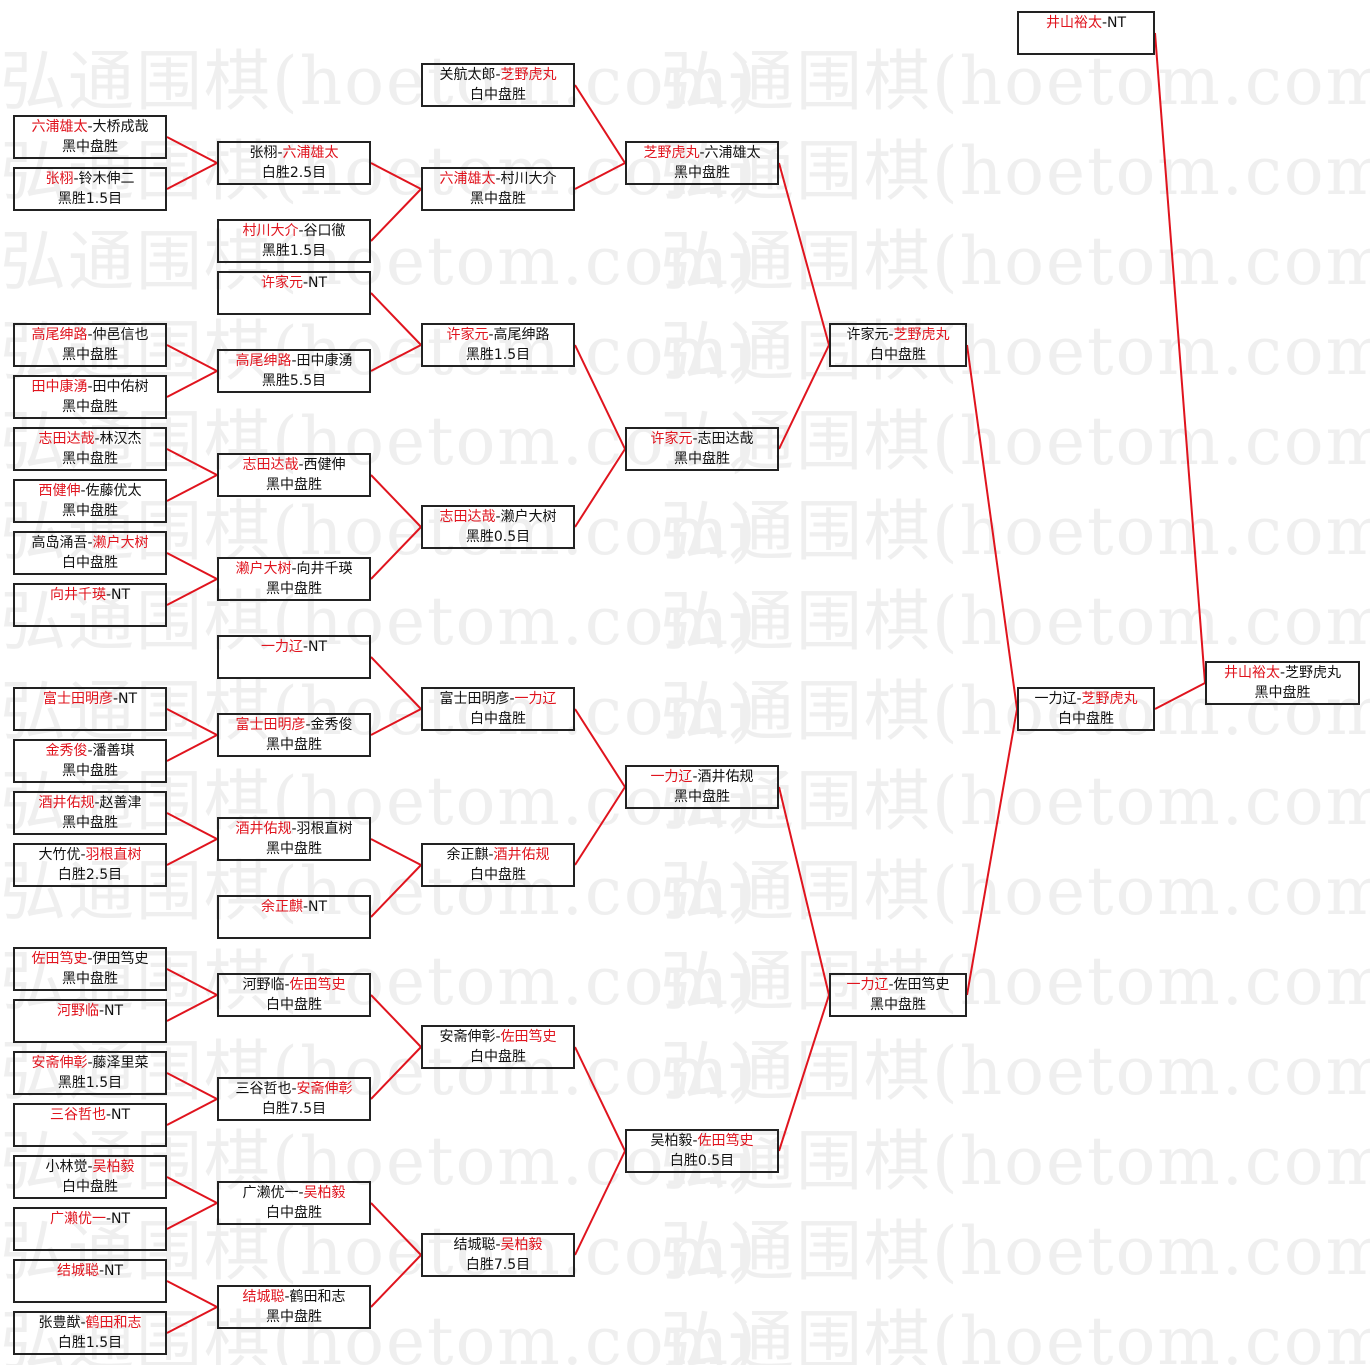 Image resolution: width=1370 pixels, height=1365 pixels. I want to click on match-players: 高尾绅路-仲邑信也, so click(90, 335).